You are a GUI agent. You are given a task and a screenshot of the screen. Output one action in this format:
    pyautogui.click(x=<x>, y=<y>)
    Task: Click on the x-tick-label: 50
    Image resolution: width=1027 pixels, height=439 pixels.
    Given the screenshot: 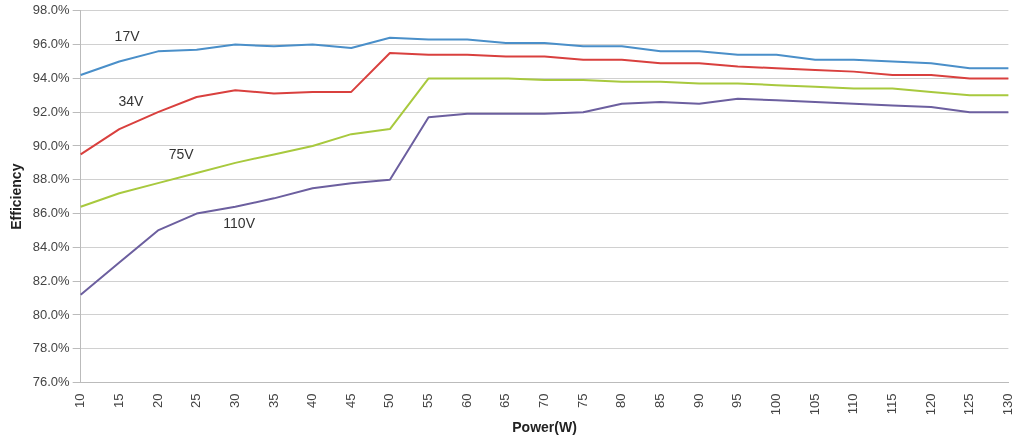 What is the action you would take?
    pyautogui.click(x=389, y=400)
    